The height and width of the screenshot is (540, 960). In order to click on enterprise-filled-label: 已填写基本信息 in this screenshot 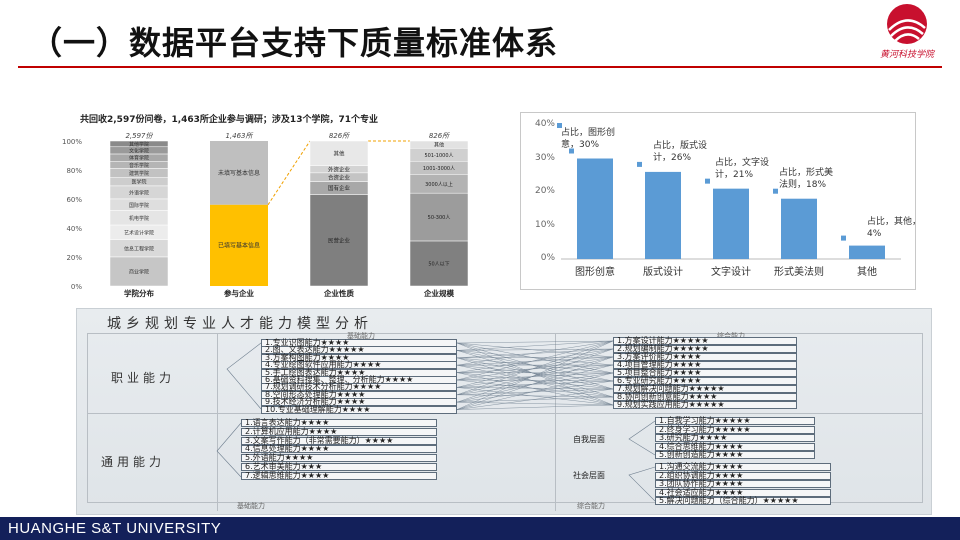, I will do `click(239, 245)`.